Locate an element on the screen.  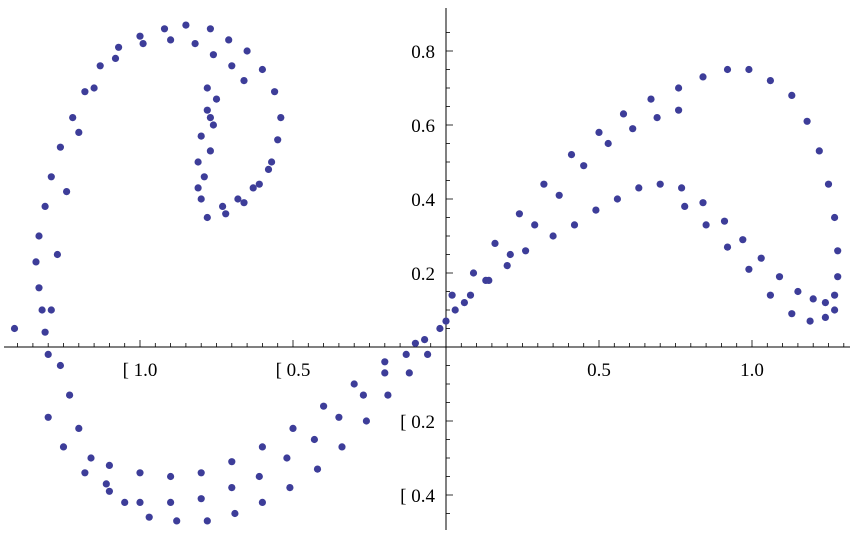
y-tick-label: 0.2 is located at coordinates (423, 274).